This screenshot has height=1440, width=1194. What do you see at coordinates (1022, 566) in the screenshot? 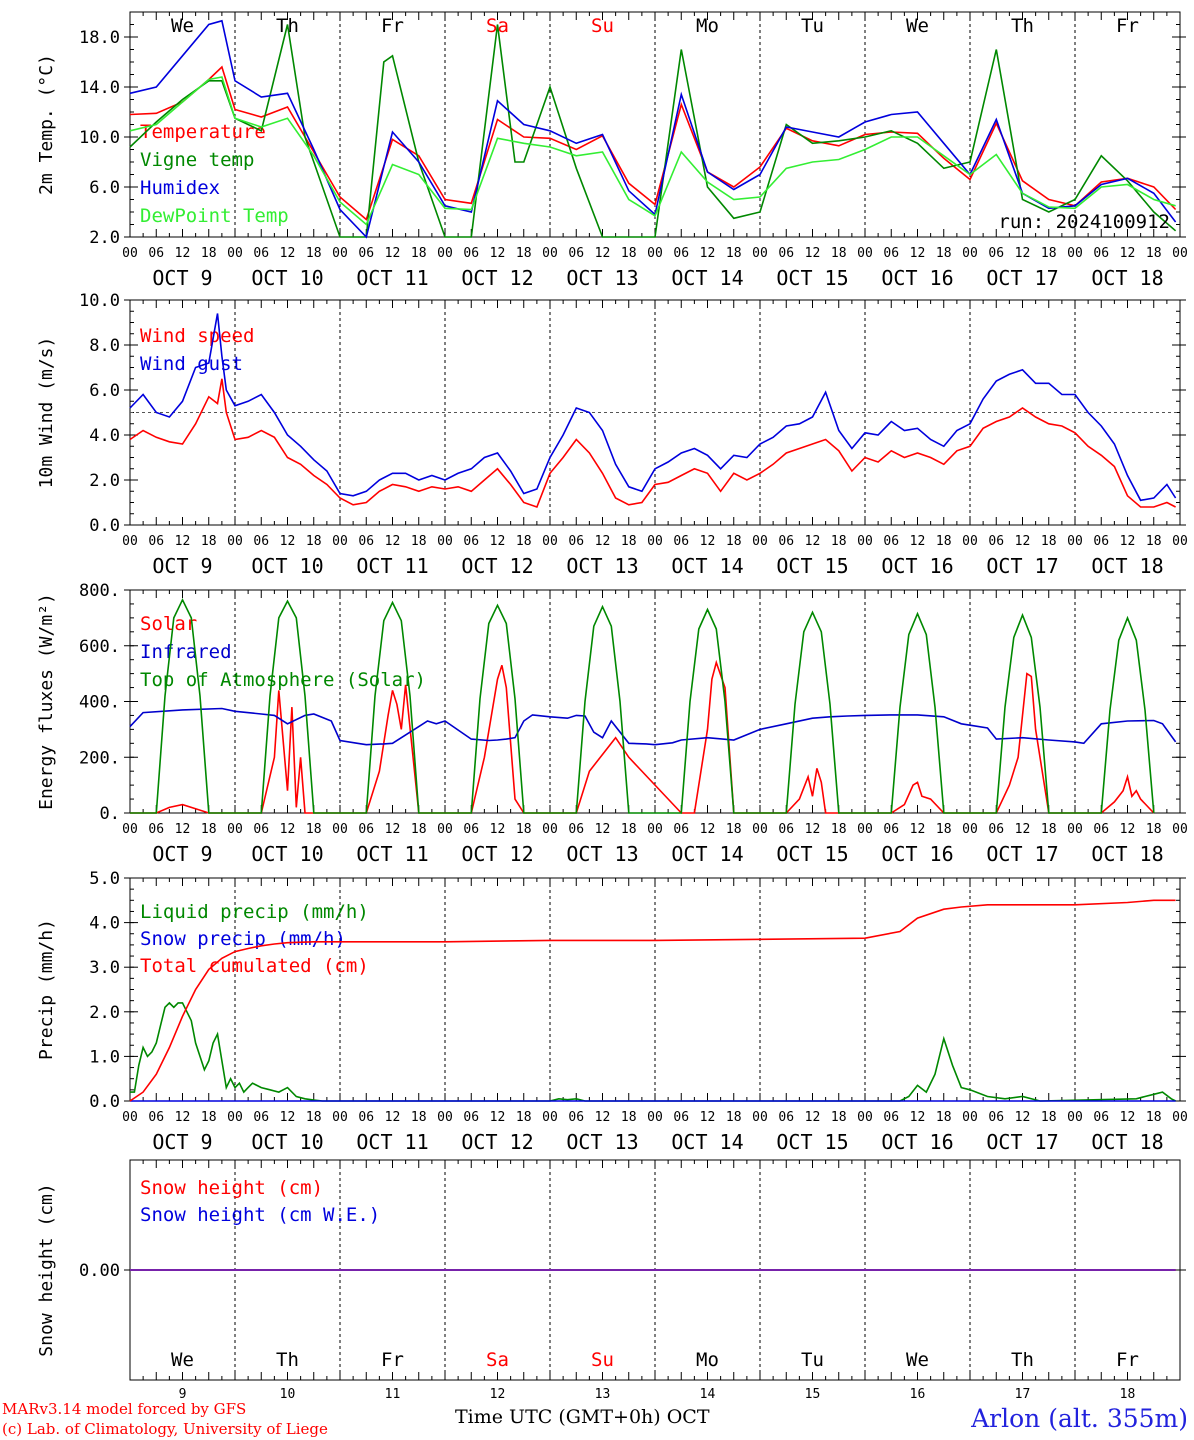
I see `panel2-date-label: OCT 17` at bounding box center [1022, 566].